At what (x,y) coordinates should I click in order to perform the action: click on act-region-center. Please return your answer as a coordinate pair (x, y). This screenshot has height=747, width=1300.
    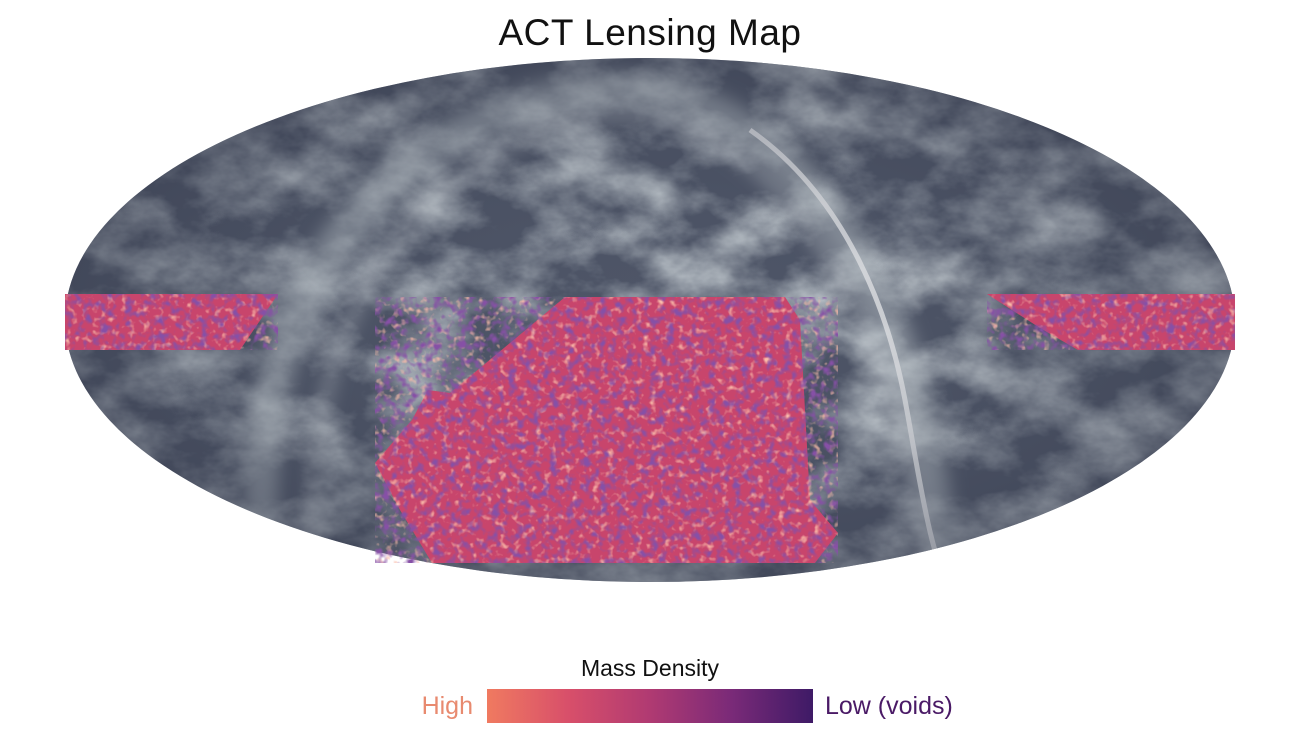
    Looking at the image, I should click on (606, 430).